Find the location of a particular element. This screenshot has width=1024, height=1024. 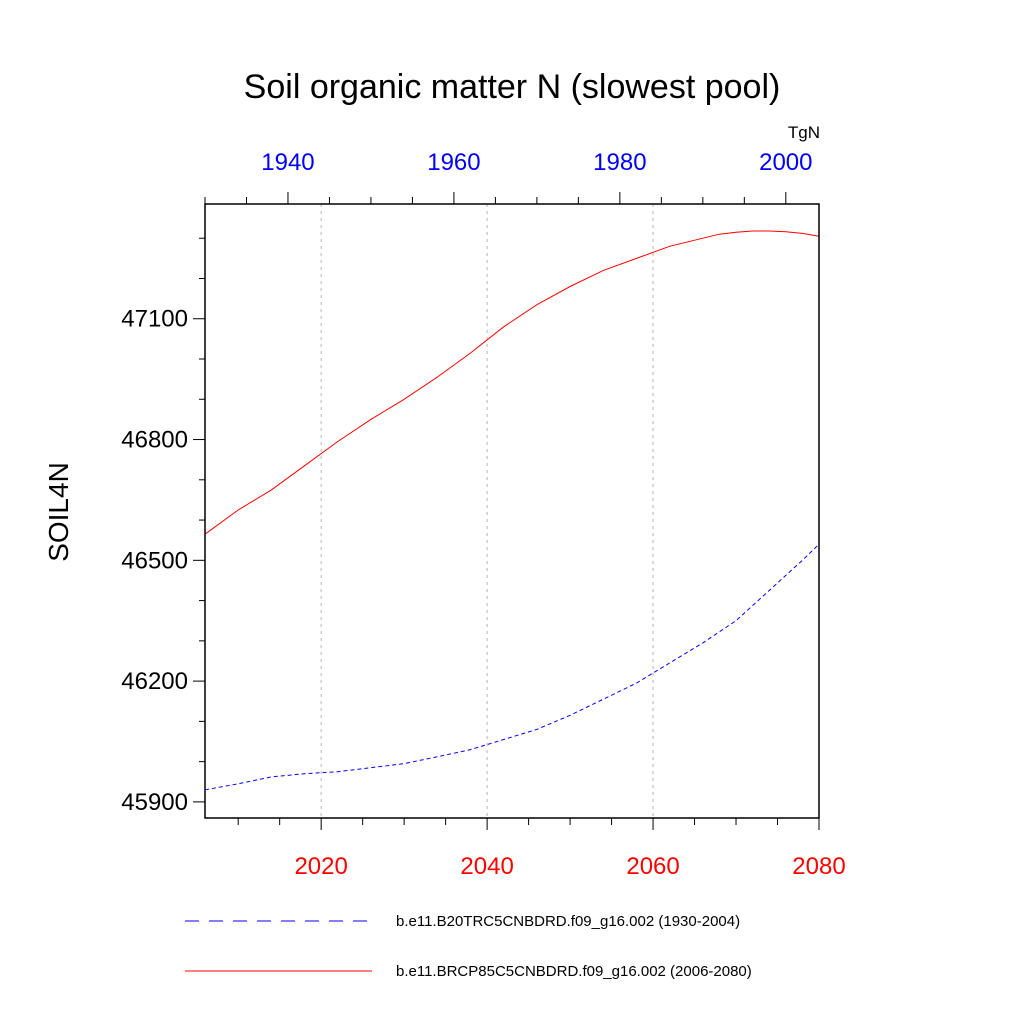

y-tick-label-46200: 46200 is located at coordinates (154, 681).